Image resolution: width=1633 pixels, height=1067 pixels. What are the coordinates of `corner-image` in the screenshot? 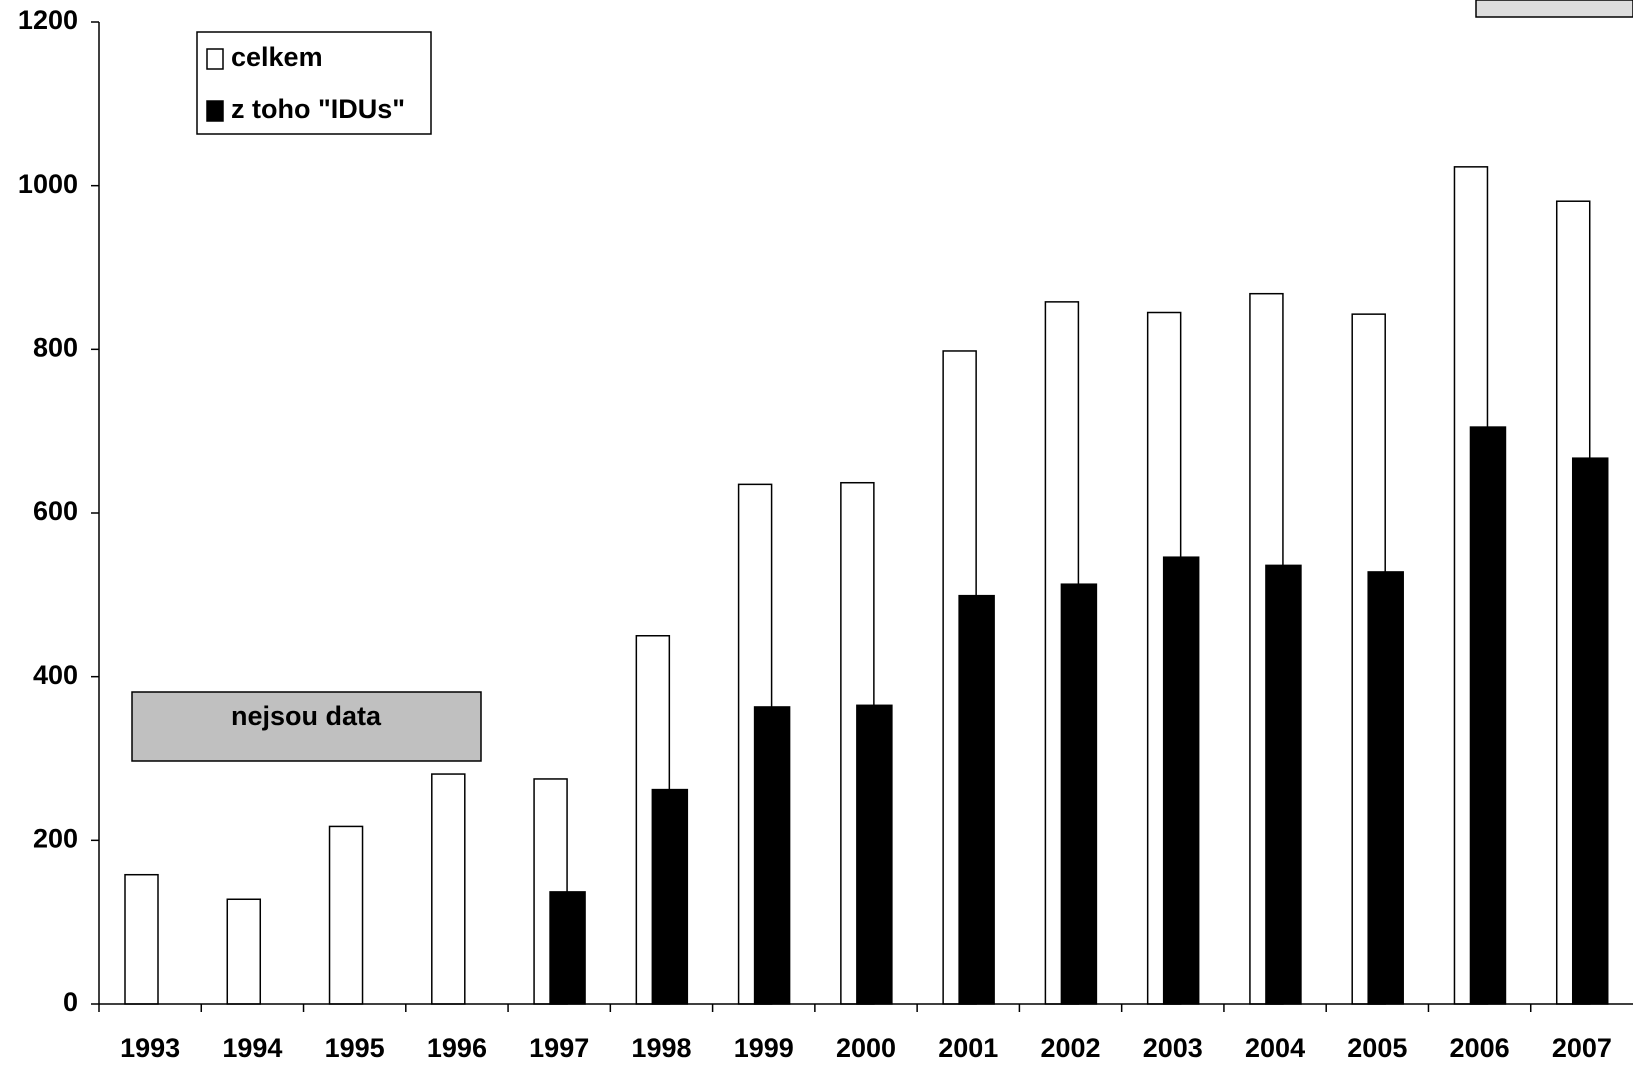 It's located at (1554, 9).